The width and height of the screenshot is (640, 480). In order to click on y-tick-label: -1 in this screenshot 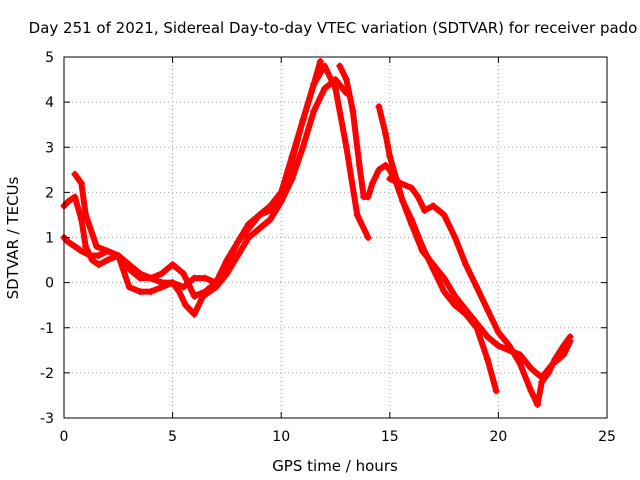, I will do `click(47, 329)`.